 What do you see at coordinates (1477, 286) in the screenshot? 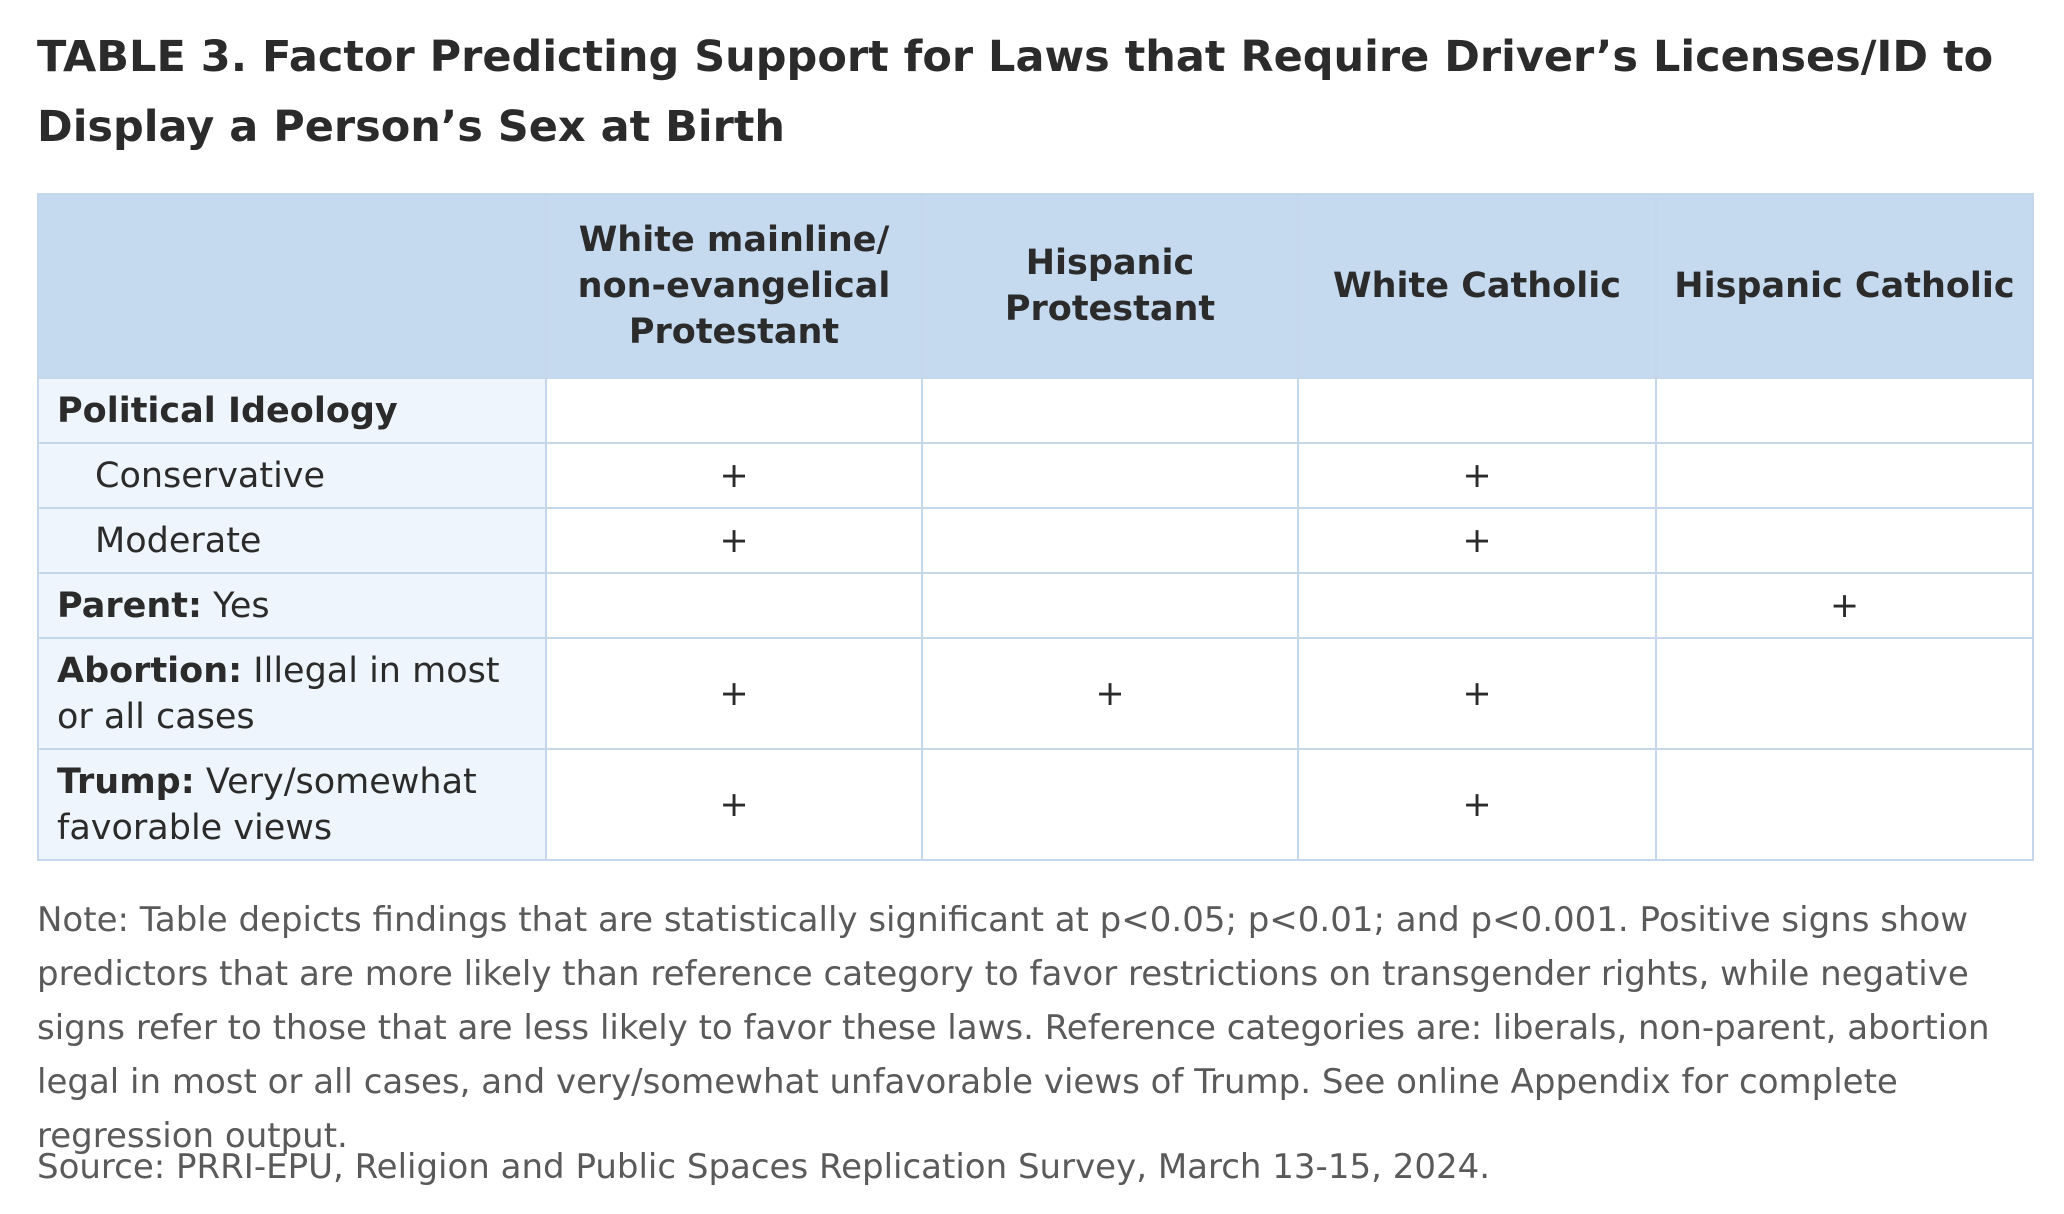
I see `column-header: White Catholic` at bounding box center [1477, 286].